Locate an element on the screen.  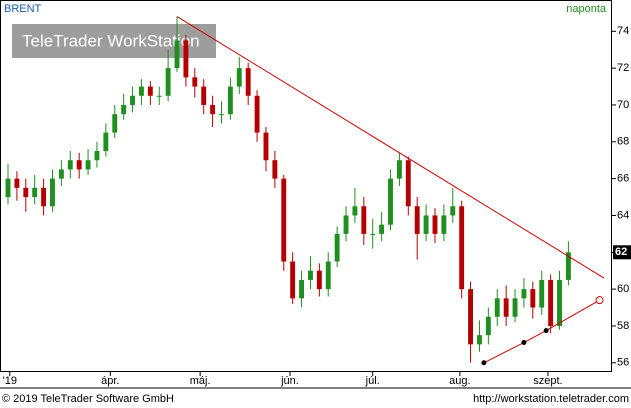
y-tick-label: 60 is located at coordinates (623, 289).